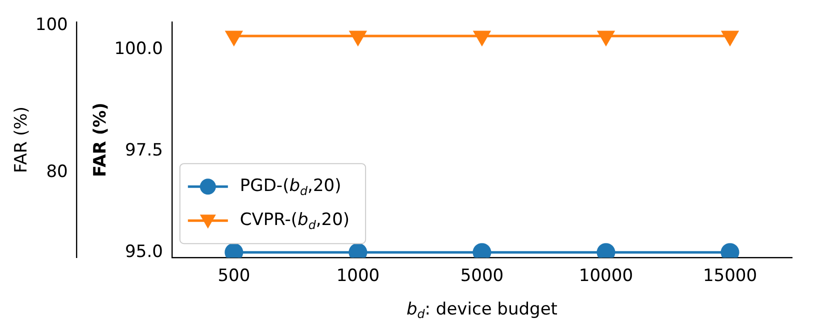 Image resolution: width=830 pixels, height=332 pixels. I want to click on y2-axis-title: FAR (%), so click(22, 140).